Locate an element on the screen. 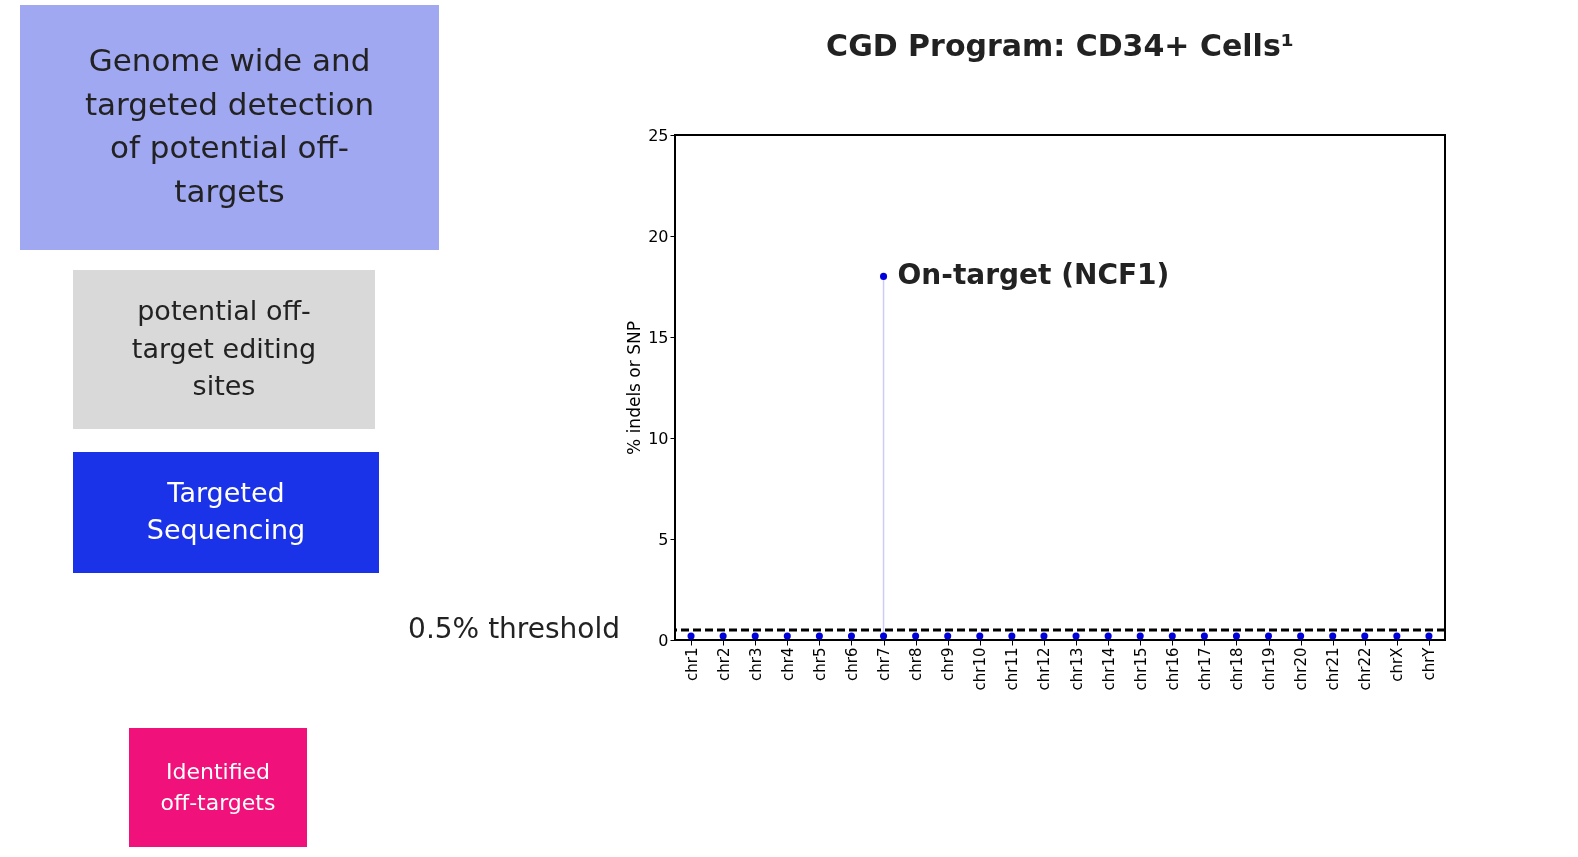  x-tick-label: chr6 is located at coordinates (851, 664).